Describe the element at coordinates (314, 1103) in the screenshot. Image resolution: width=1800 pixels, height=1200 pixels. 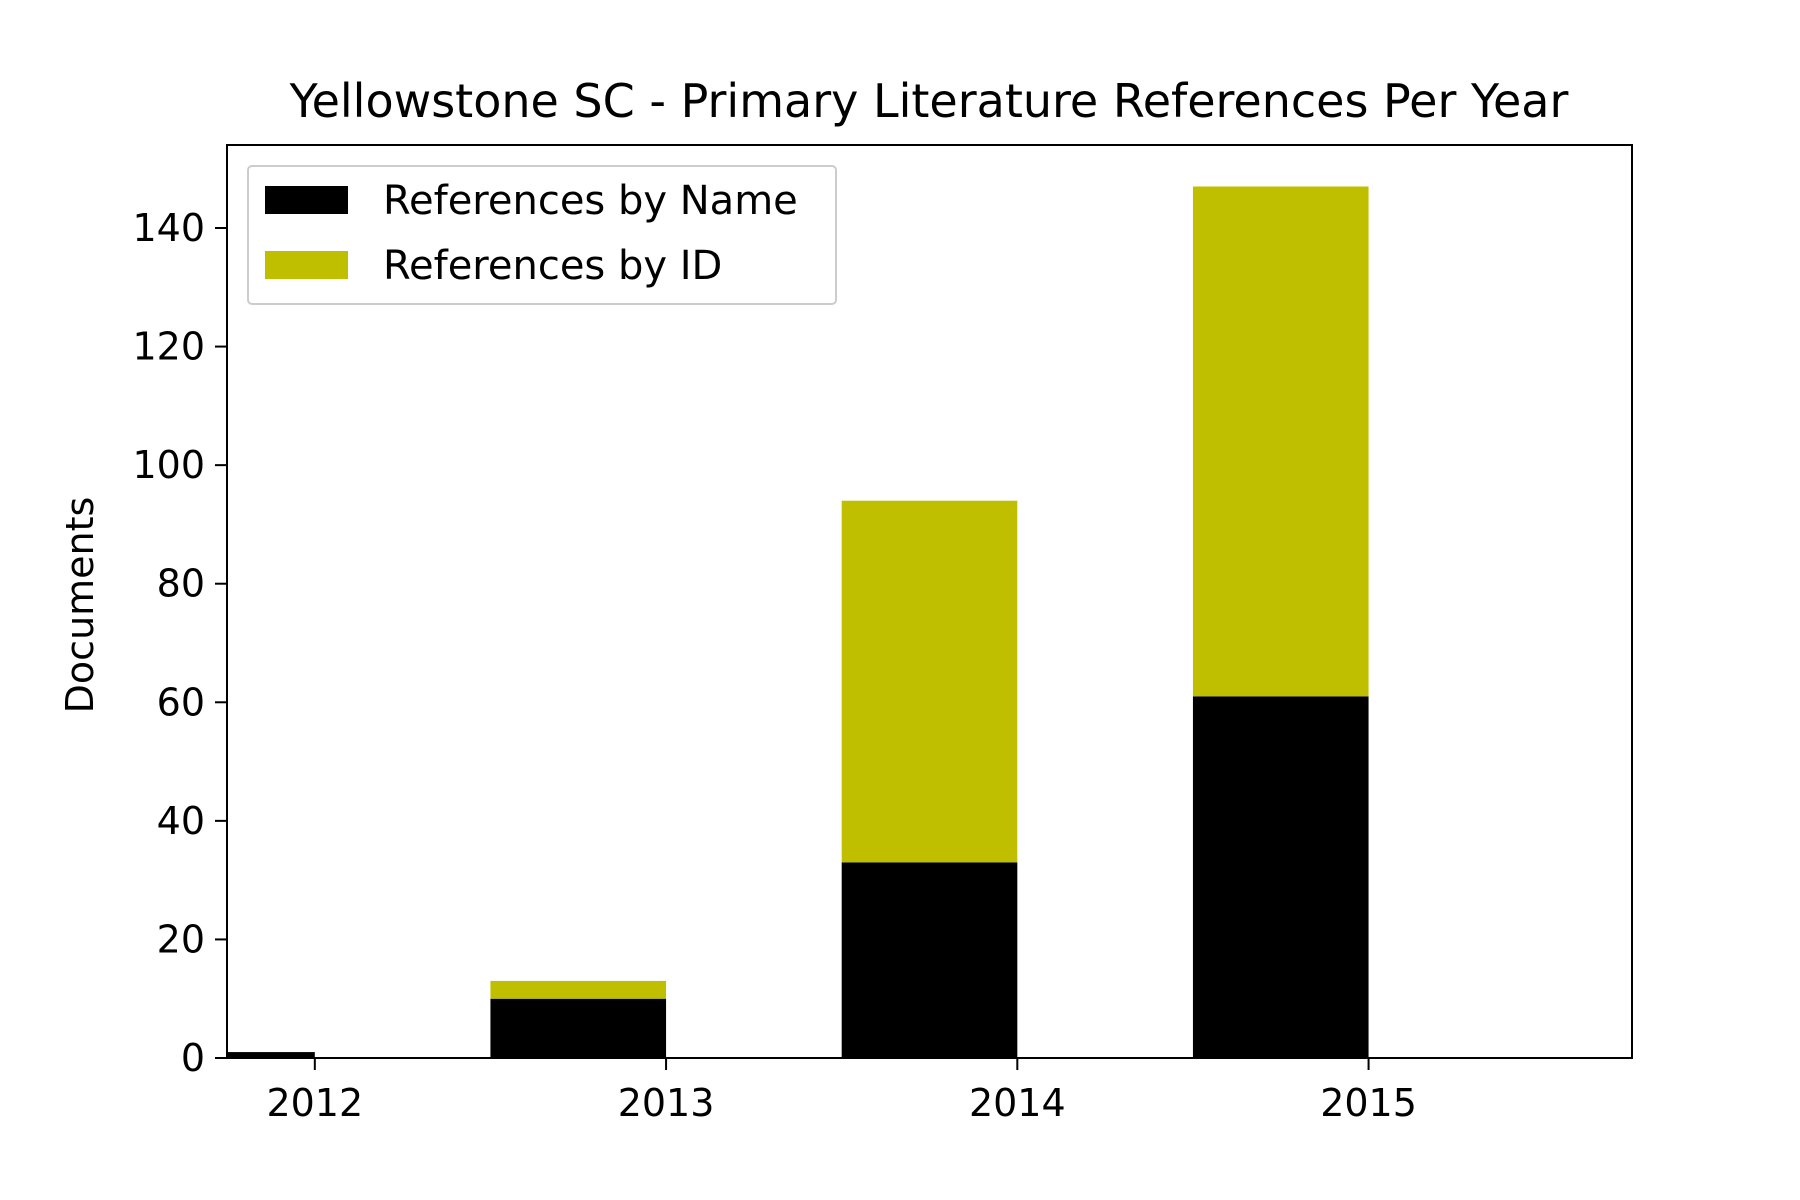
I see `x-tick-label: 2012` at that location.